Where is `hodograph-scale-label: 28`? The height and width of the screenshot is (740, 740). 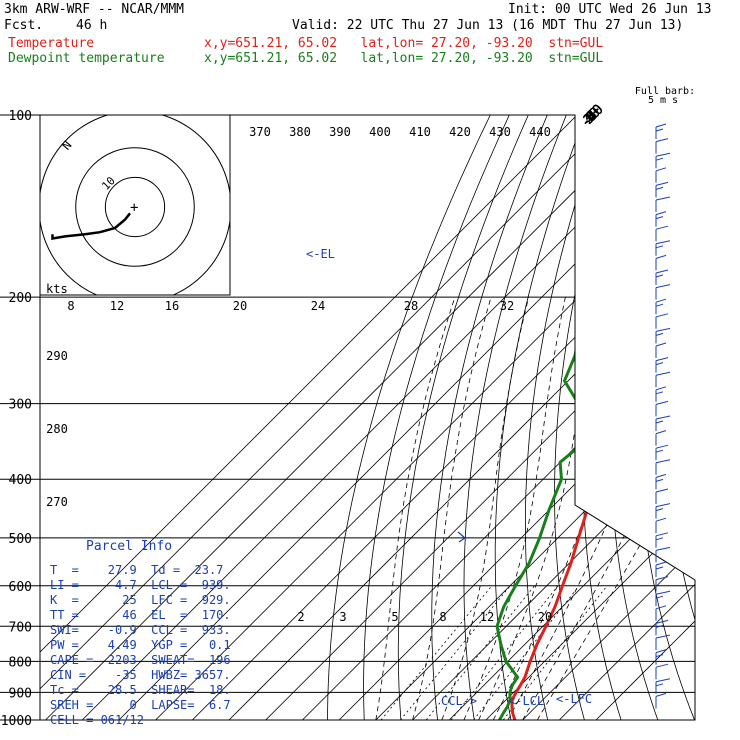 hodograph-scale-label: 28 is located at coordinates (411, 306).